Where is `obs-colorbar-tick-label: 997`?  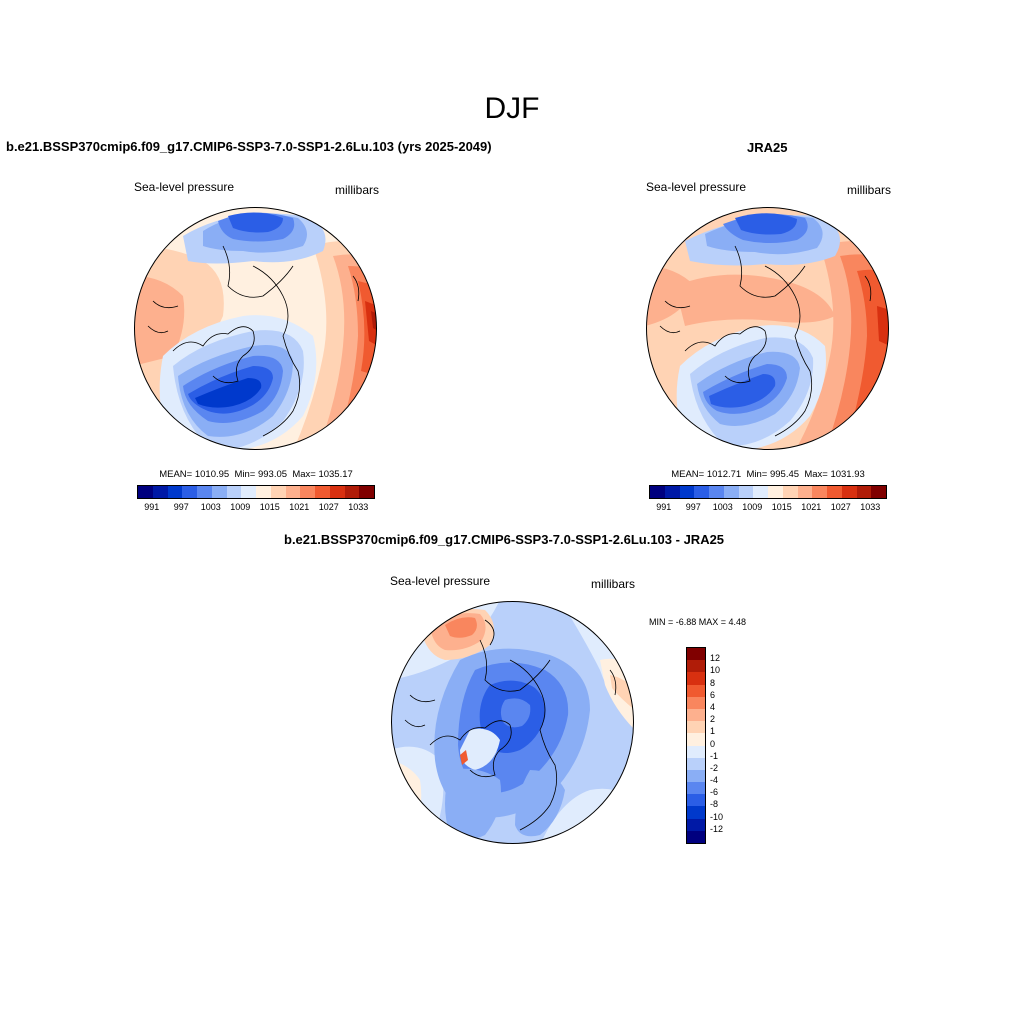
obs-colorbar-tick-label: 997 is located at coordinates (693, 507).